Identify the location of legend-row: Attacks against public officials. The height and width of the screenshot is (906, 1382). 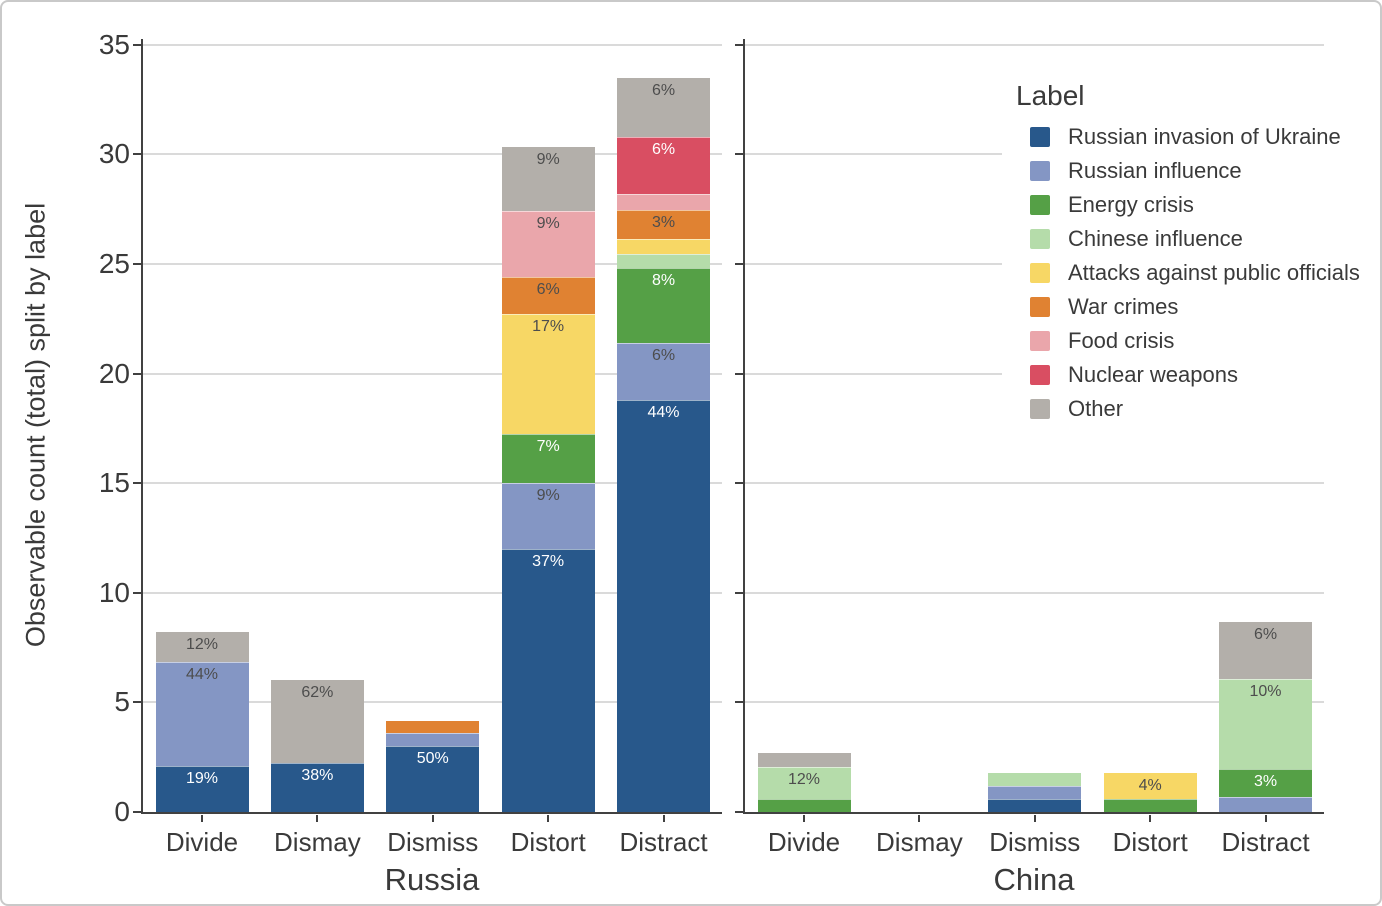
(1191, 273).